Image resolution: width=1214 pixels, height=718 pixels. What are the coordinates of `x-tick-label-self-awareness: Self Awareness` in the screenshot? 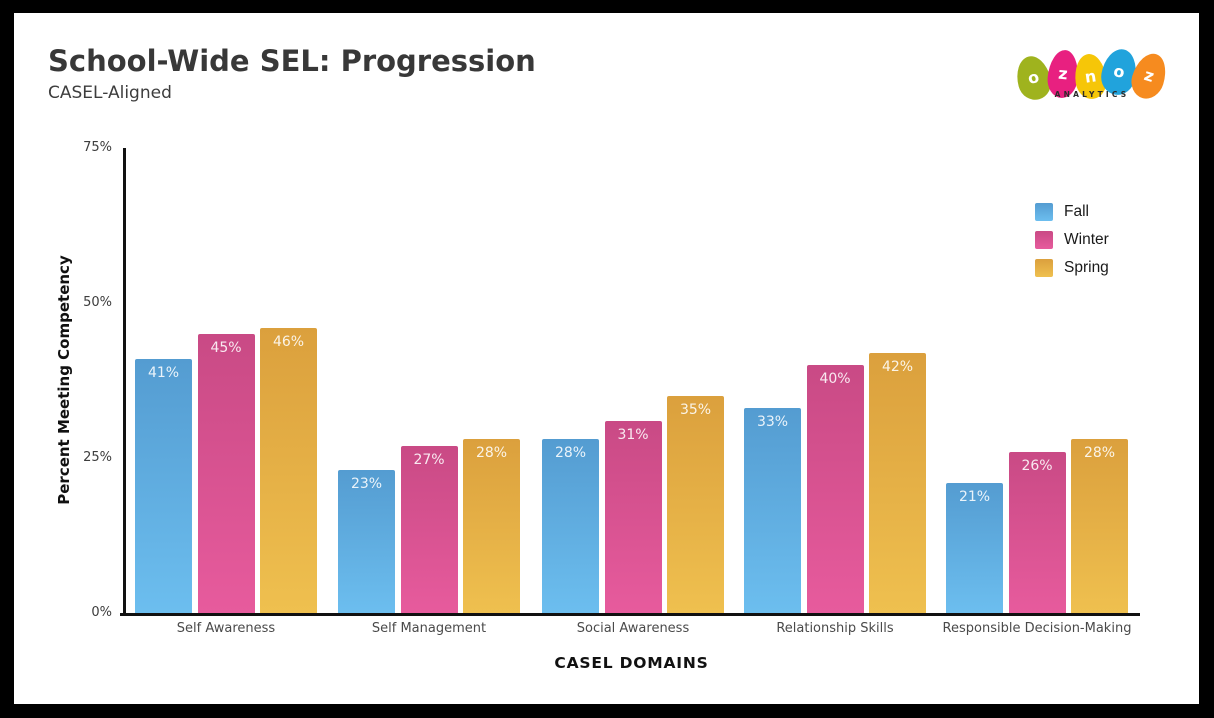 It's located at (226, 628).